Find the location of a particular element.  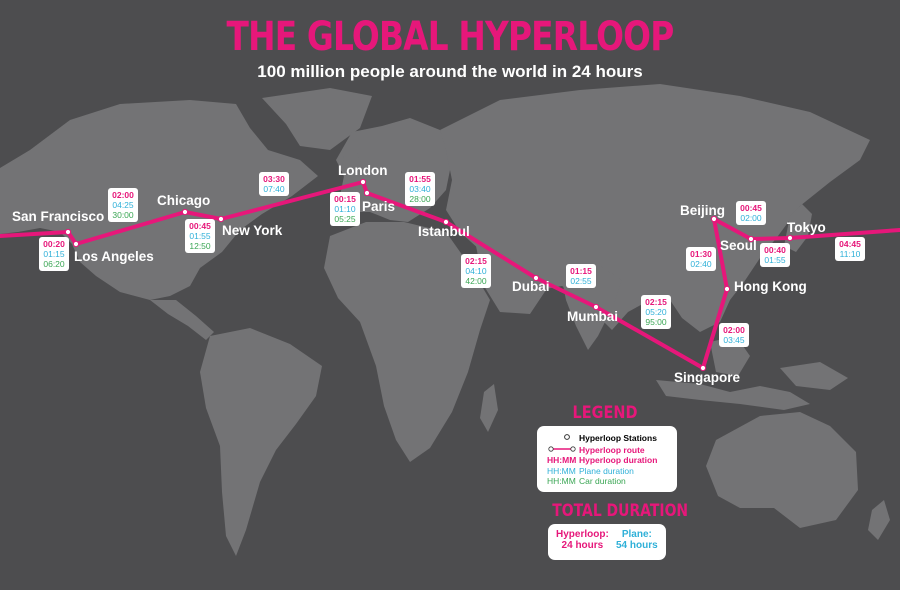

total-plane-value: 54 hours is located at coordinates (637, 545).